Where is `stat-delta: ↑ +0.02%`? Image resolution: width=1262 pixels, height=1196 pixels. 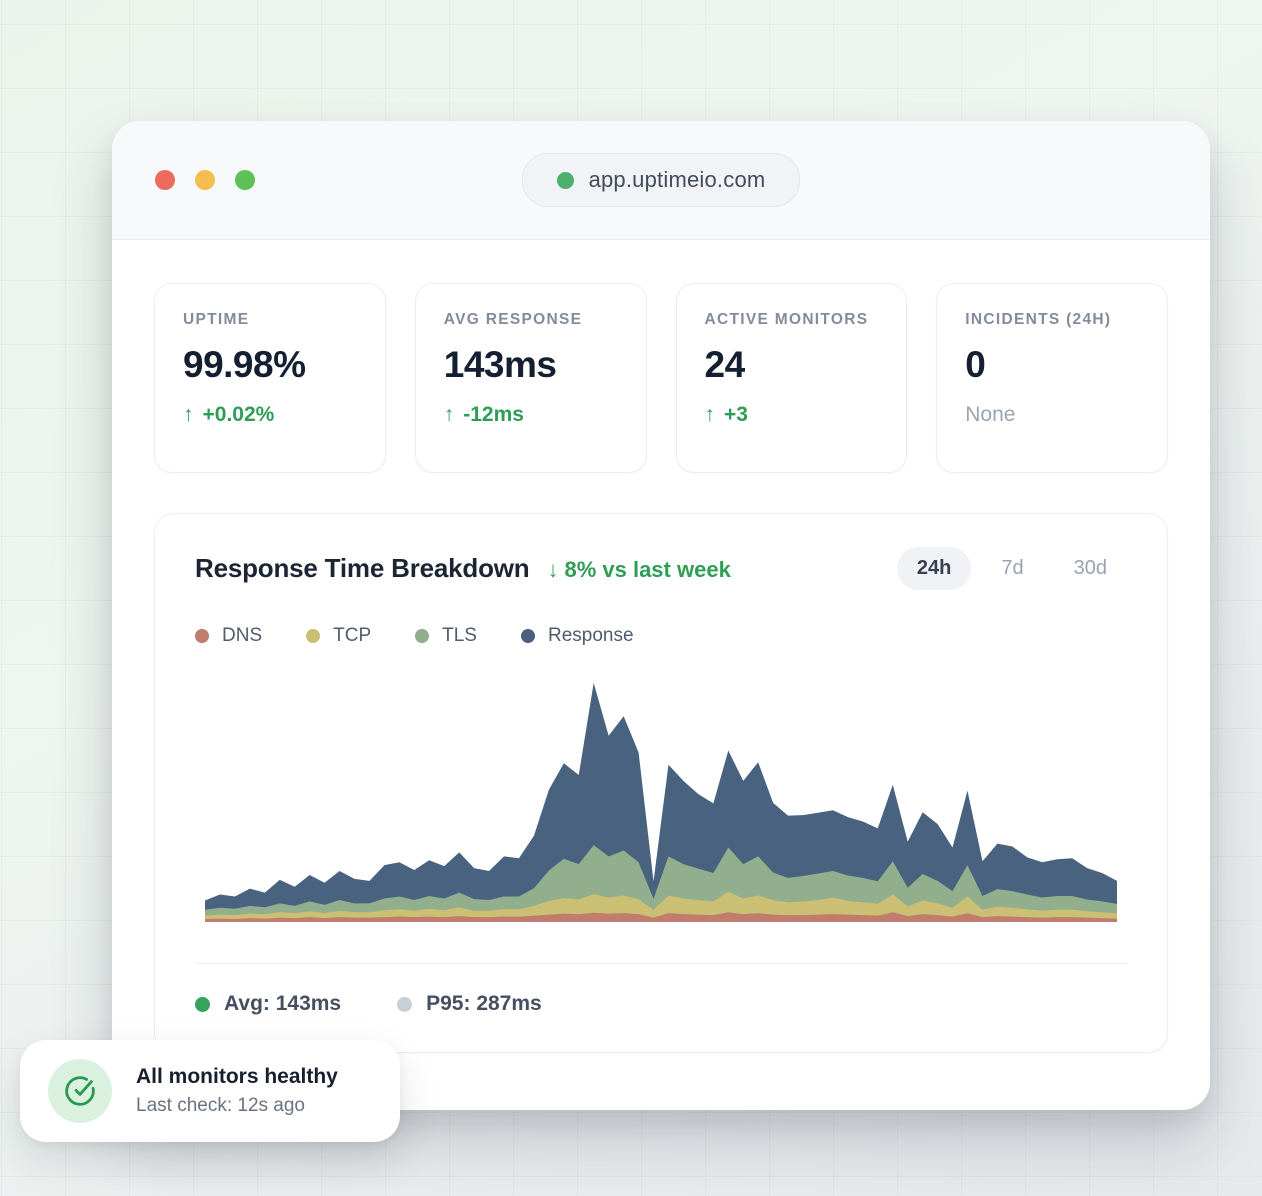
stat-delta: ↑ +0.02% is located at coordinates (270, 415).